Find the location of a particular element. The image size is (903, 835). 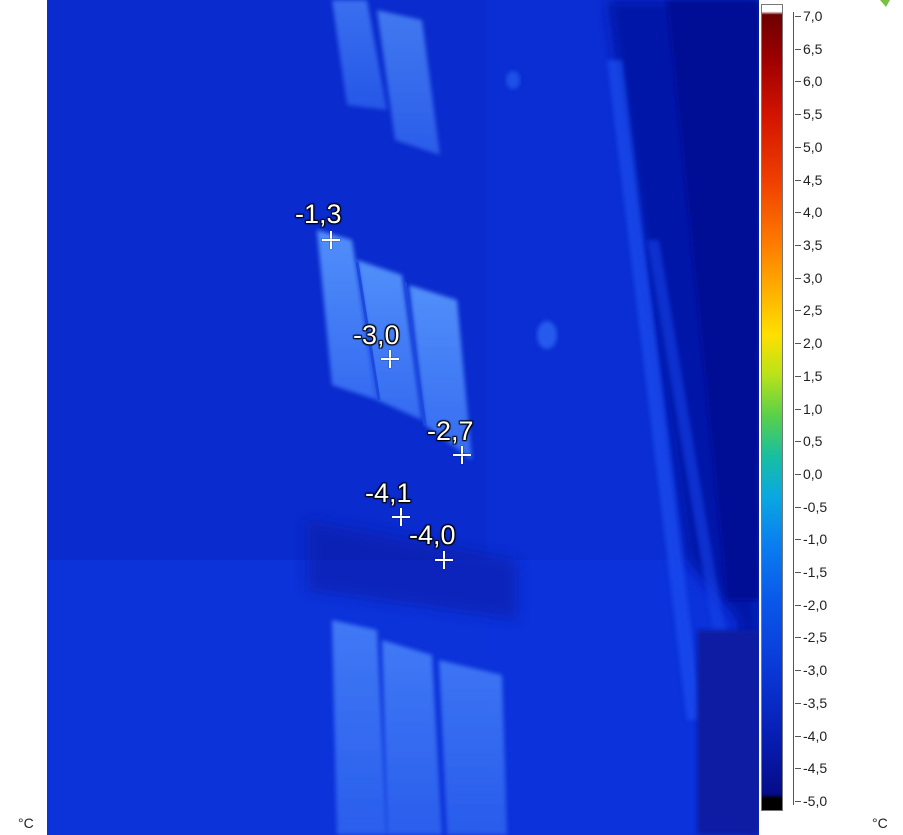

unit-label-right: °C is located at coordinates (880, 823).